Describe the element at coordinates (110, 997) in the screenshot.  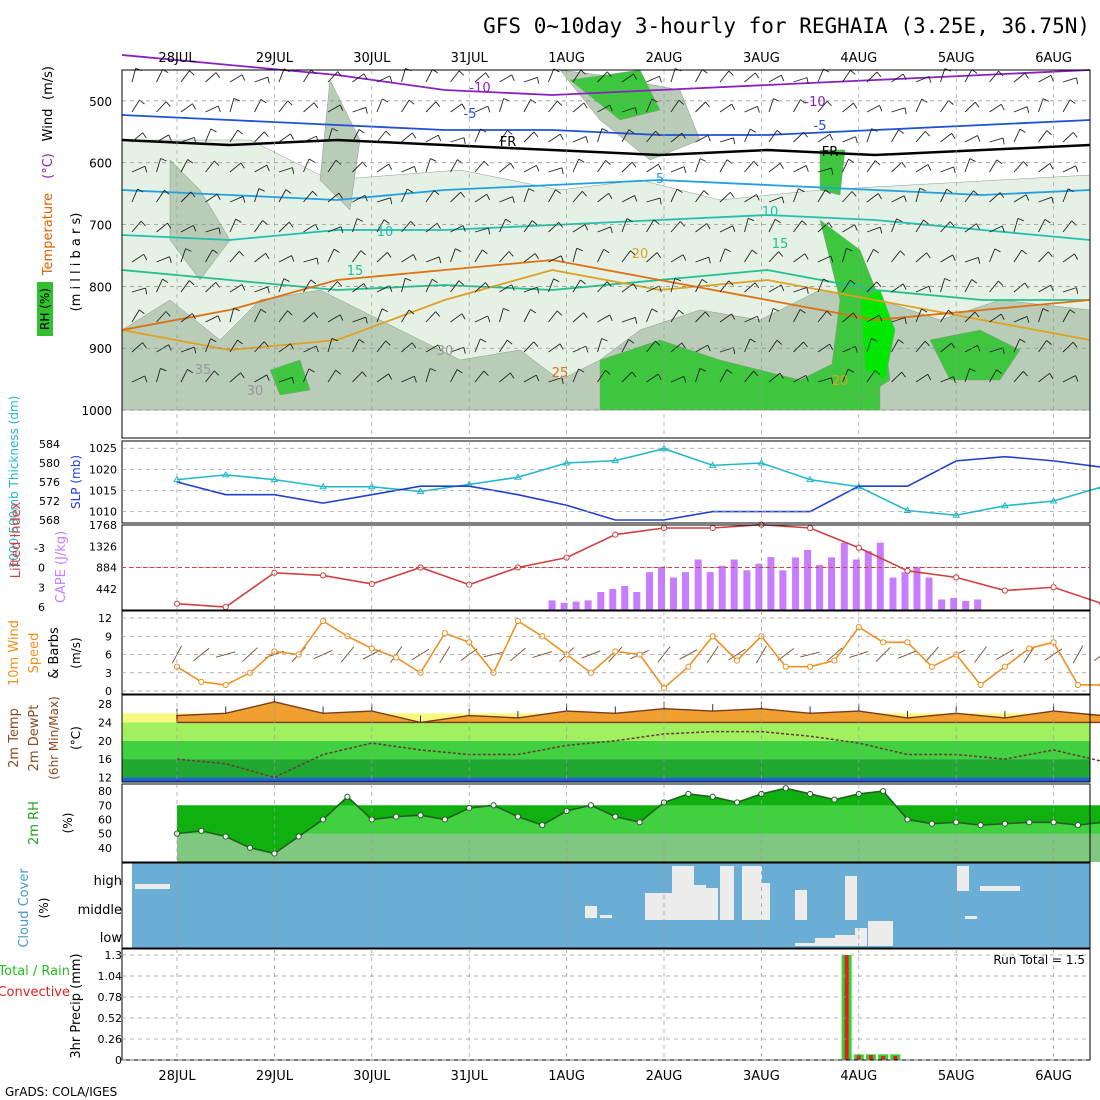
I see `precip-tick-label: 0.78` at that location.